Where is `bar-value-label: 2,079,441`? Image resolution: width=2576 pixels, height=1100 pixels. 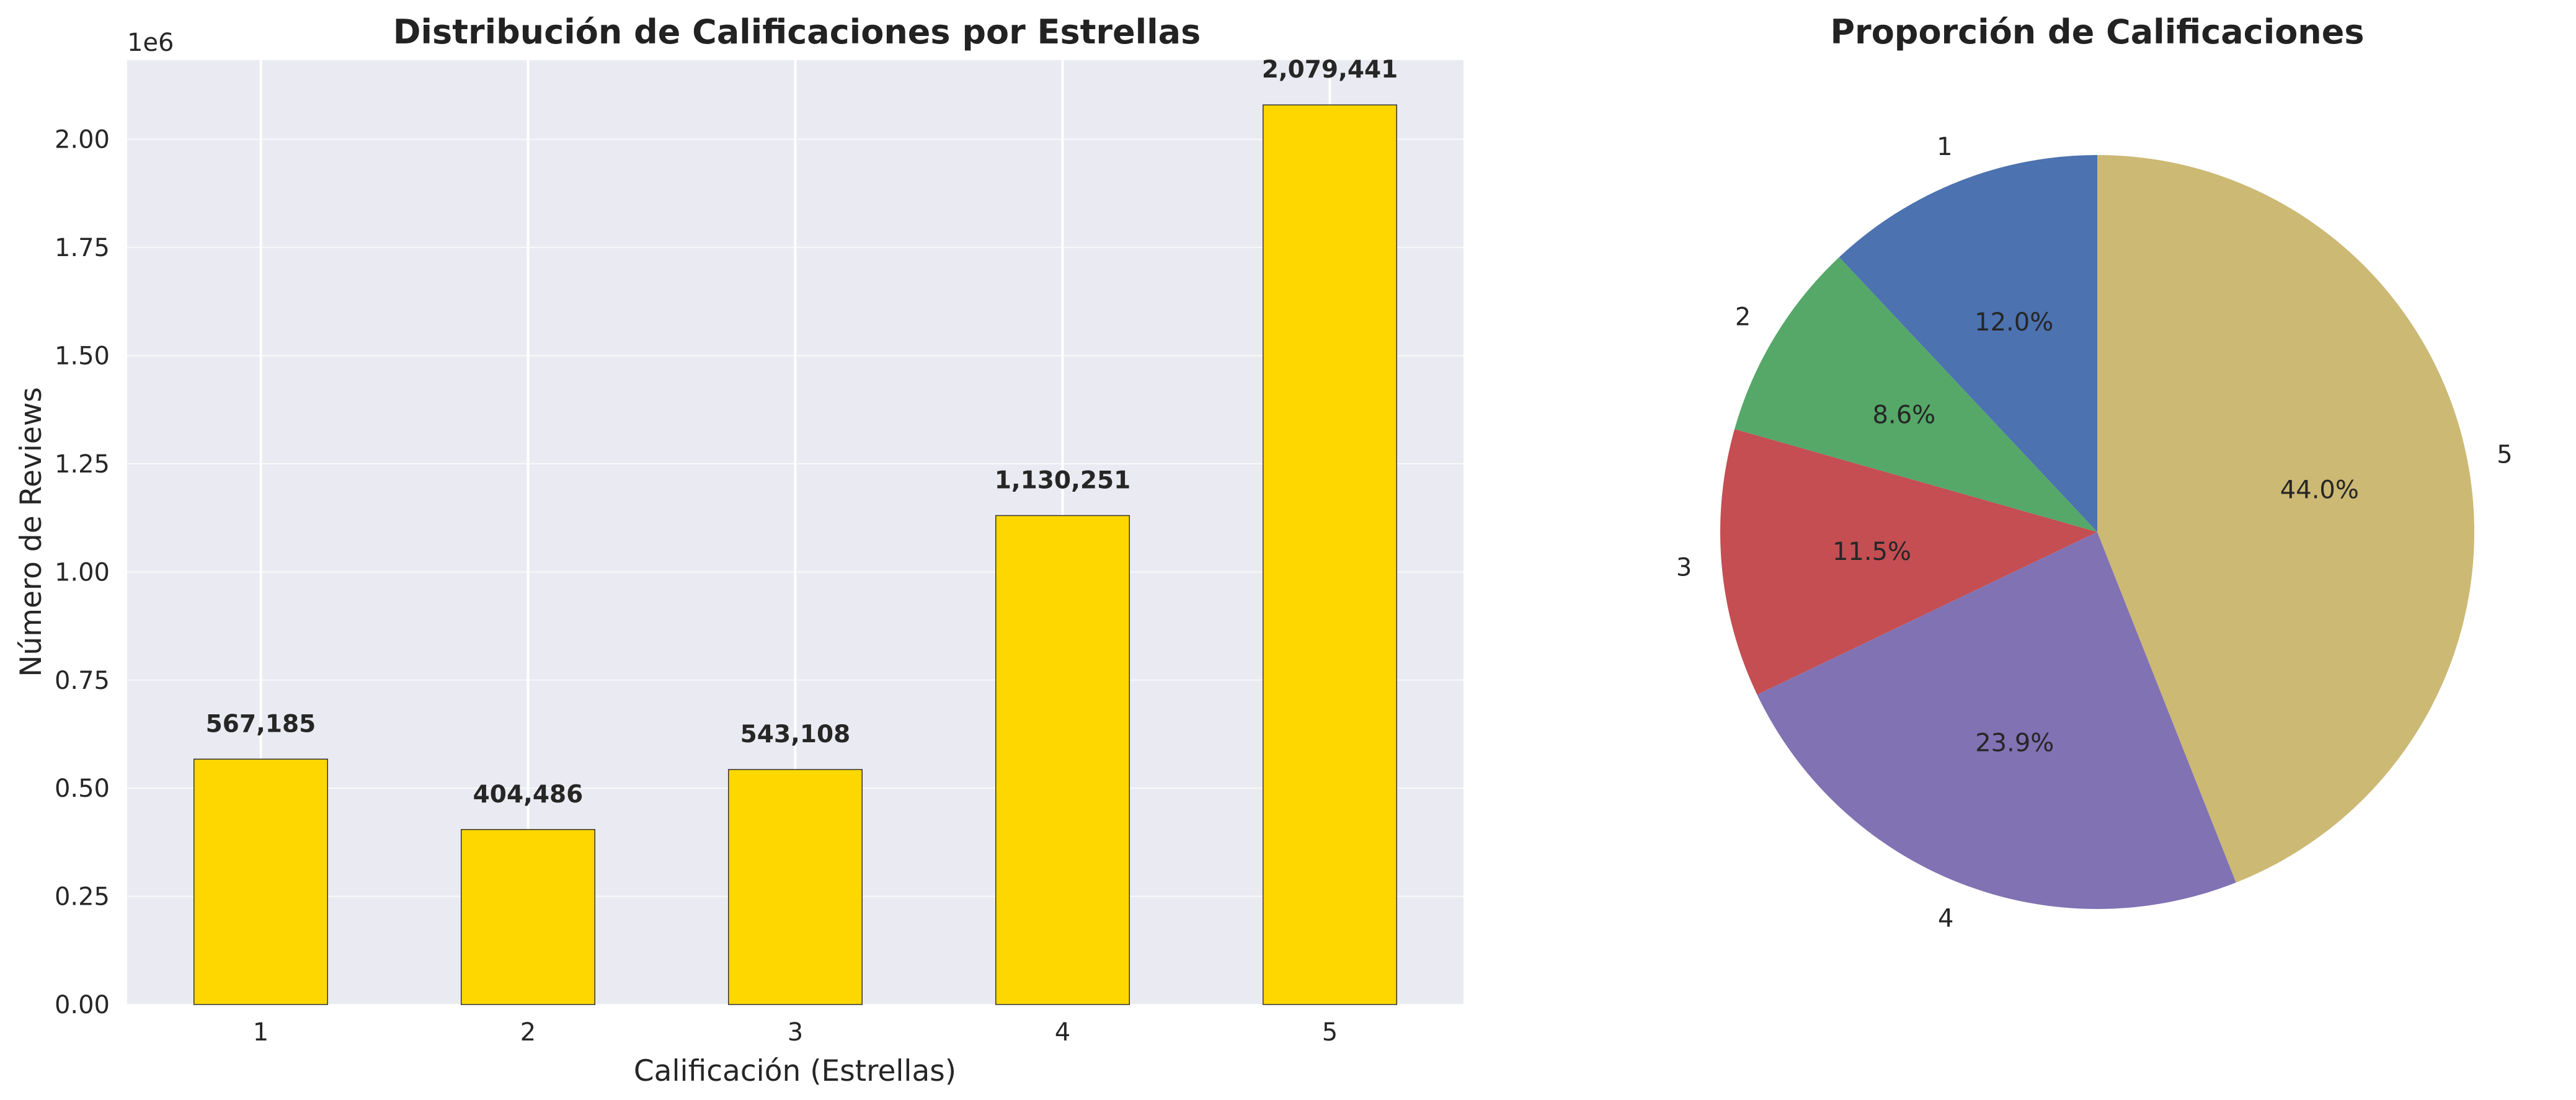 bar-value-label: 2,079,441 is located at coordinates (1330, 70).